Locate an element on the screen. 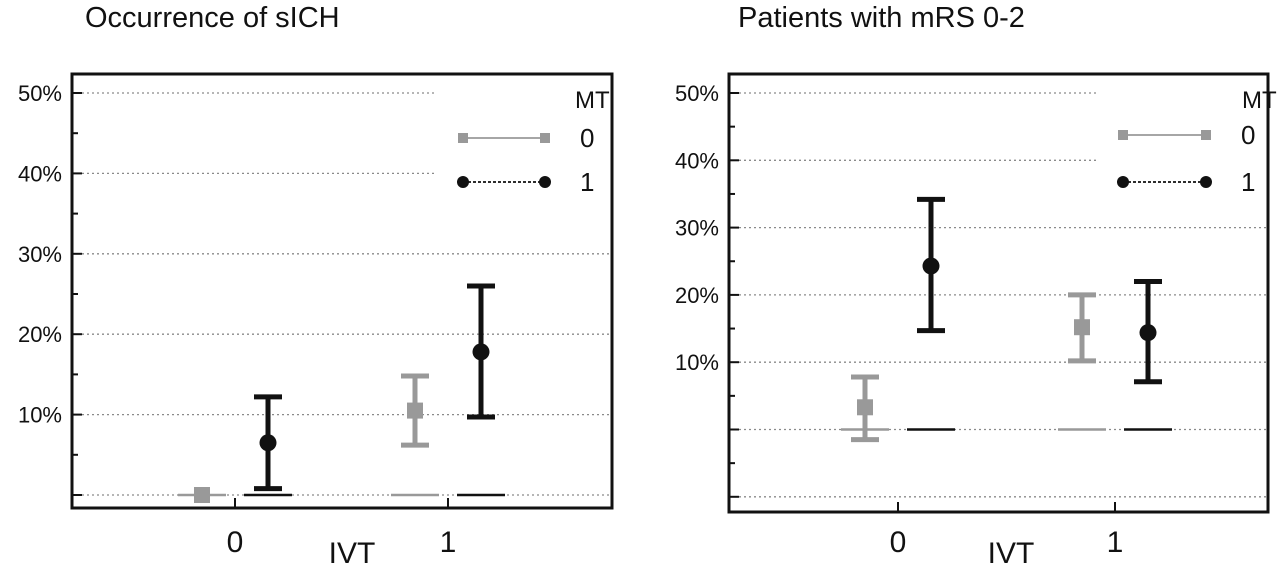 The width and height of the screenshot is (1280, 570). chart-title: Patients with mRS 0-2 is located at coordinates (881, 18).